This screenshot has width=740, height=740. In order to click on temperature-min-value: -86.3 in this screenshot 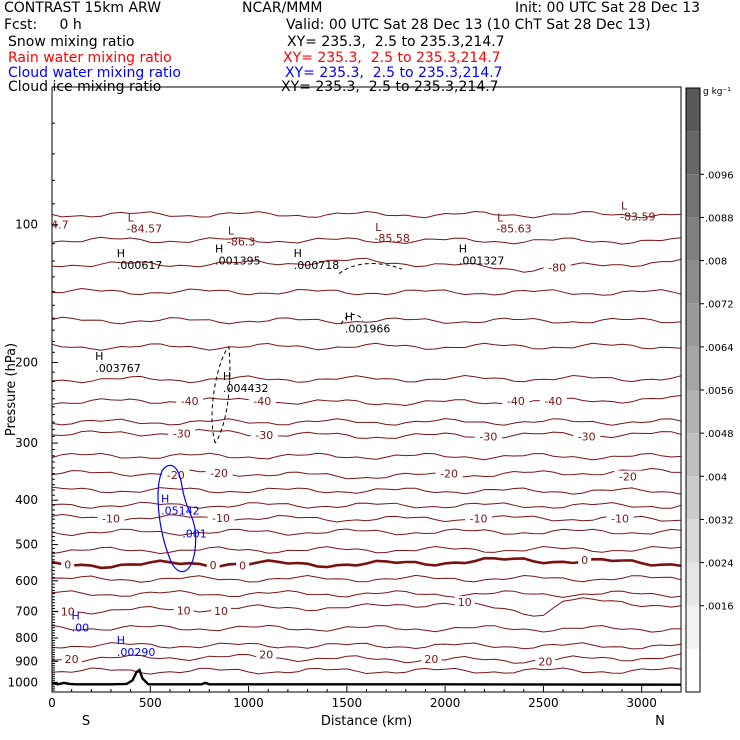, I will do `click(241, 241)`.